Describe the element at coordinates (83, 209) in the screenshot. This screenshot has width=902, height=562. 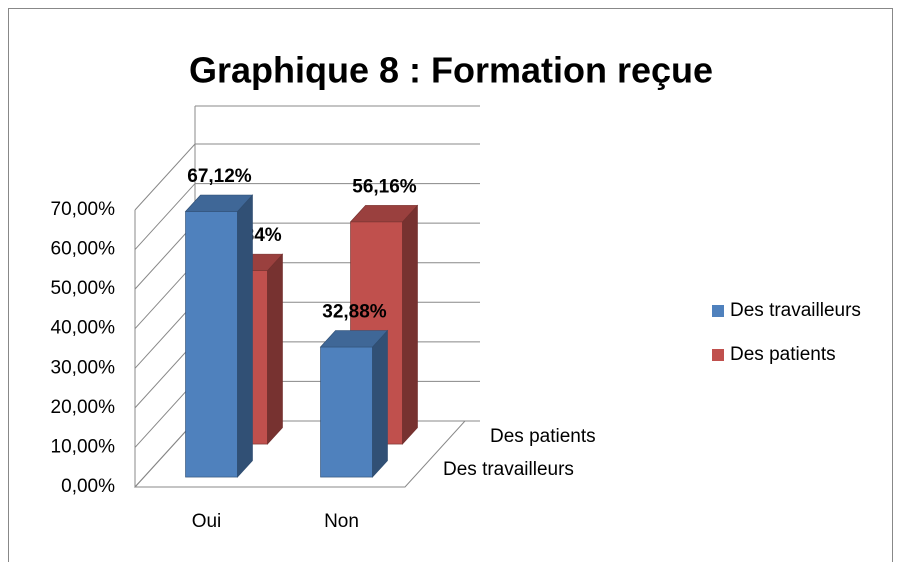
I see `y-tick-label: 70,00%` at that location.